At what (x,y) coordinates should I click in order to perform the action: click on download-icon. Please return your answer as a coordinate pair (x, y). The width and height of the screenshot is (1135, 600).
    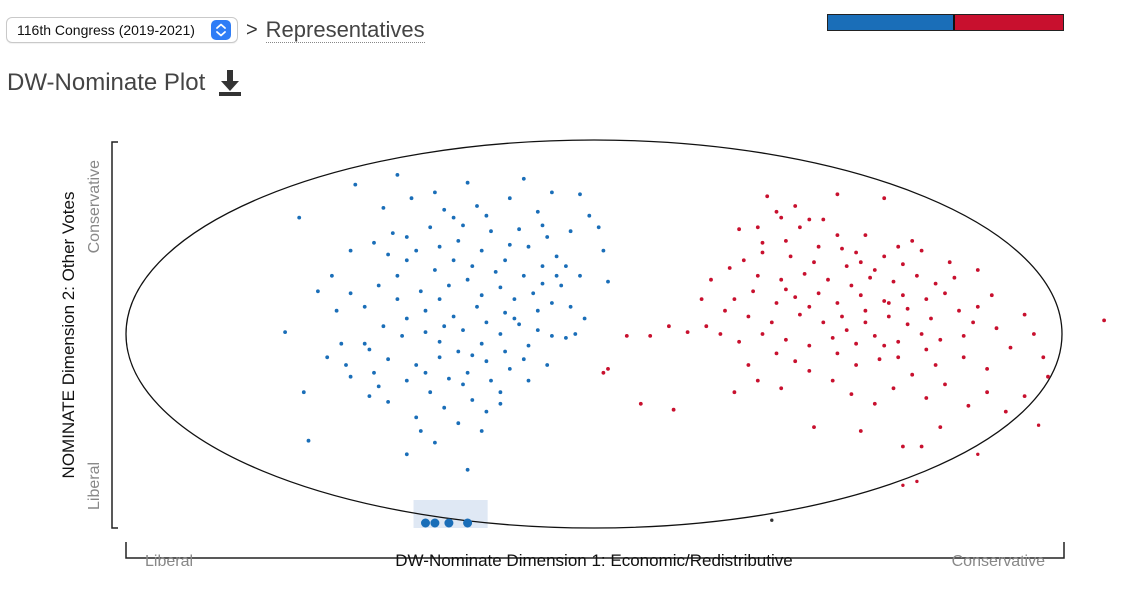
    Looking at the image, I should click on (230, 83).